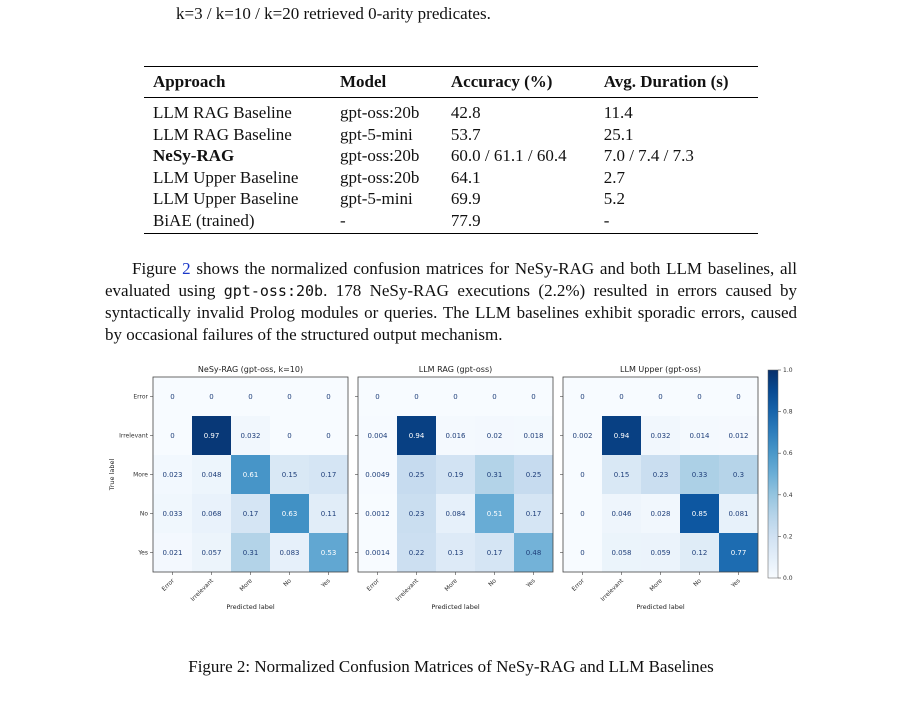  What do you see at coordinates (377, 436) in the screenshot?
I see `cell-value-label: 0.004` at bounding box center [377, 436].